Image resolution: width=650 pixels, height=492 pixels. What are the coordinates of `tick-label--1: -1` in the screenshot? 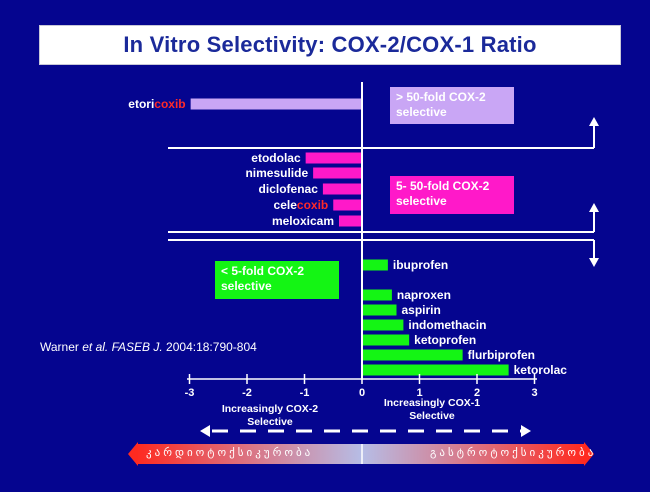 It's located at (305, 393).